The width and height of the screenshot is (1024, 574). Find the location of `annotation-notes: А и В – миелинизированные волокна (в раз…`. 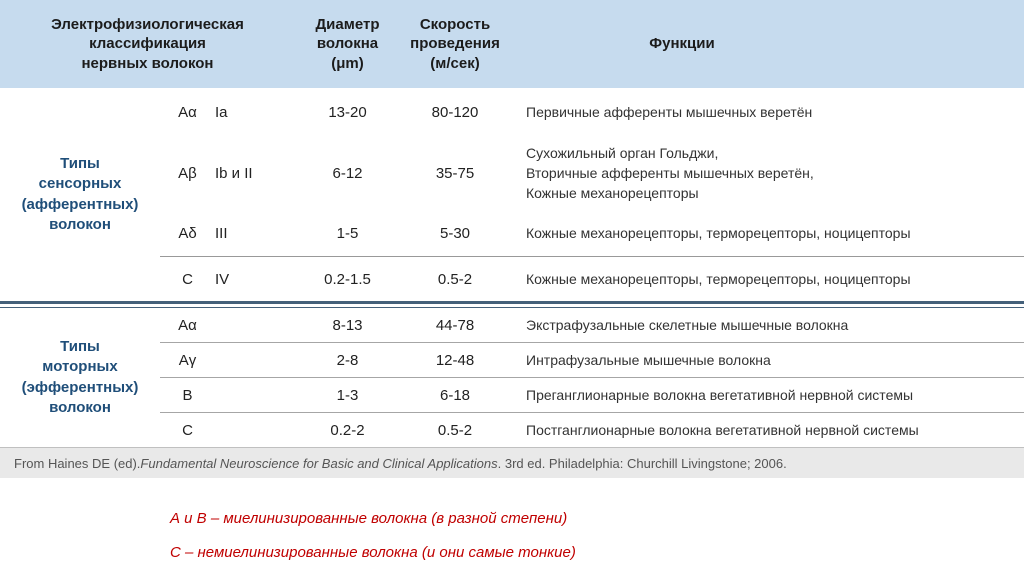

annotation-notes: А и В – миелинизированные волокна (в раз… is located at coordinates (597, 535).